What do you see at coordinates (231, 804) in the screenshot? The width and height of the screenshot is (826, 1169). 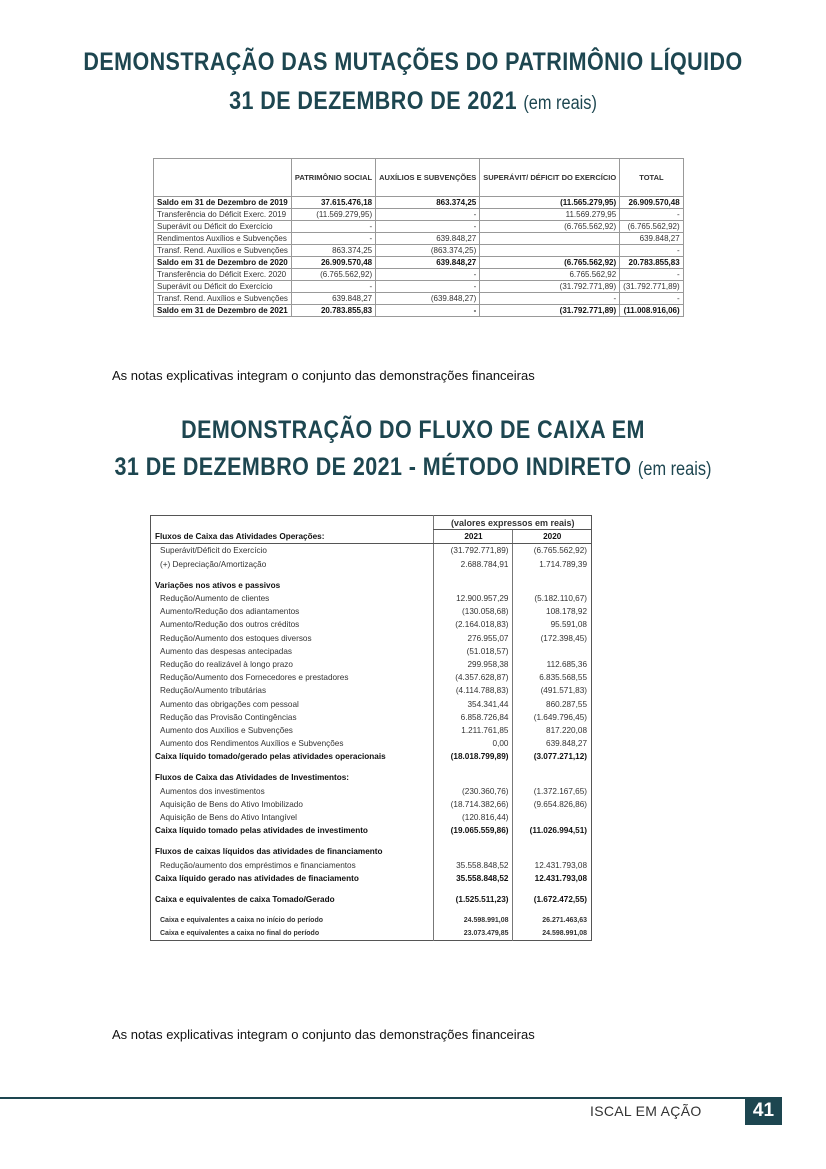 I see `row-label: Aquisição de Bens do Ativo Imobilizado` at bounding box center [231, 804].